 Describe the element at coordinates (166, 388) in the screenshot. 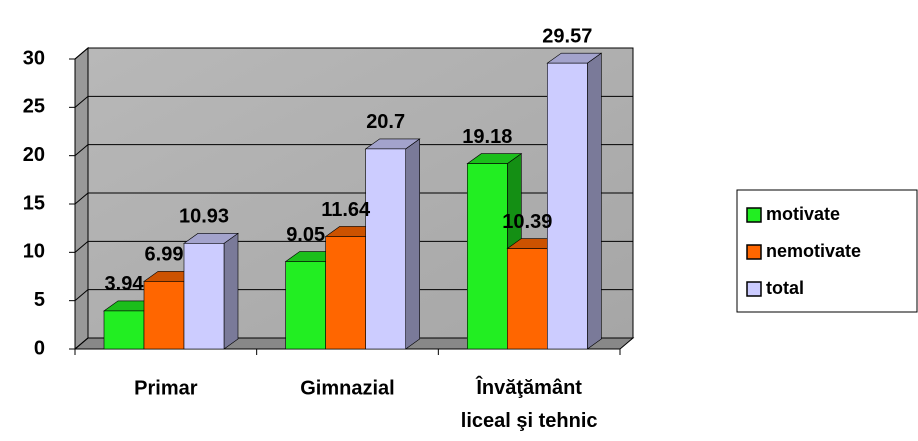

I see `x-tick-label: Primar` at that location.